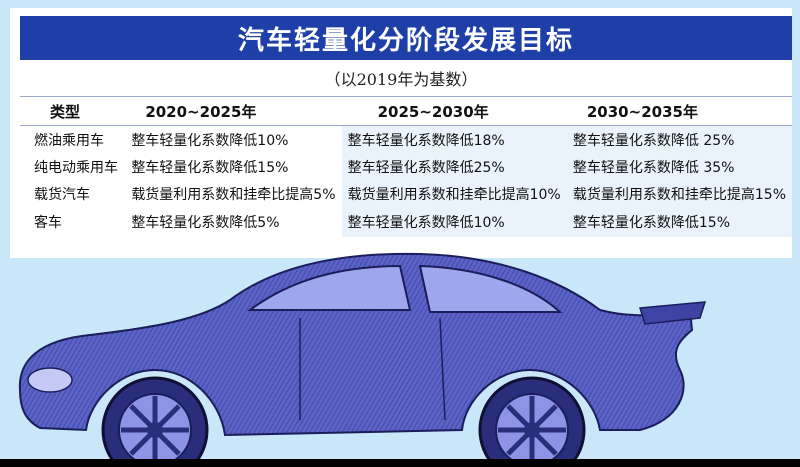 This screenshot has height=467, width=800. Describe the element at coordinates (233, 111) in the screenshot. I see `header-period-1: 2020~2025年` at that location.